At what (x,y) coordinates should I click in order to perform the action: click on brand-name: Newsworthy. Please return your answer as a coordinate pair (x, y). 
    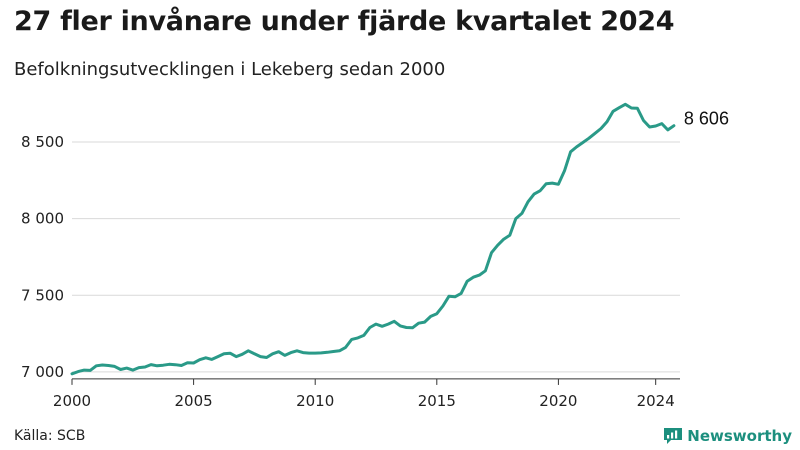
    Looking at the image, I should click on (739, 436).